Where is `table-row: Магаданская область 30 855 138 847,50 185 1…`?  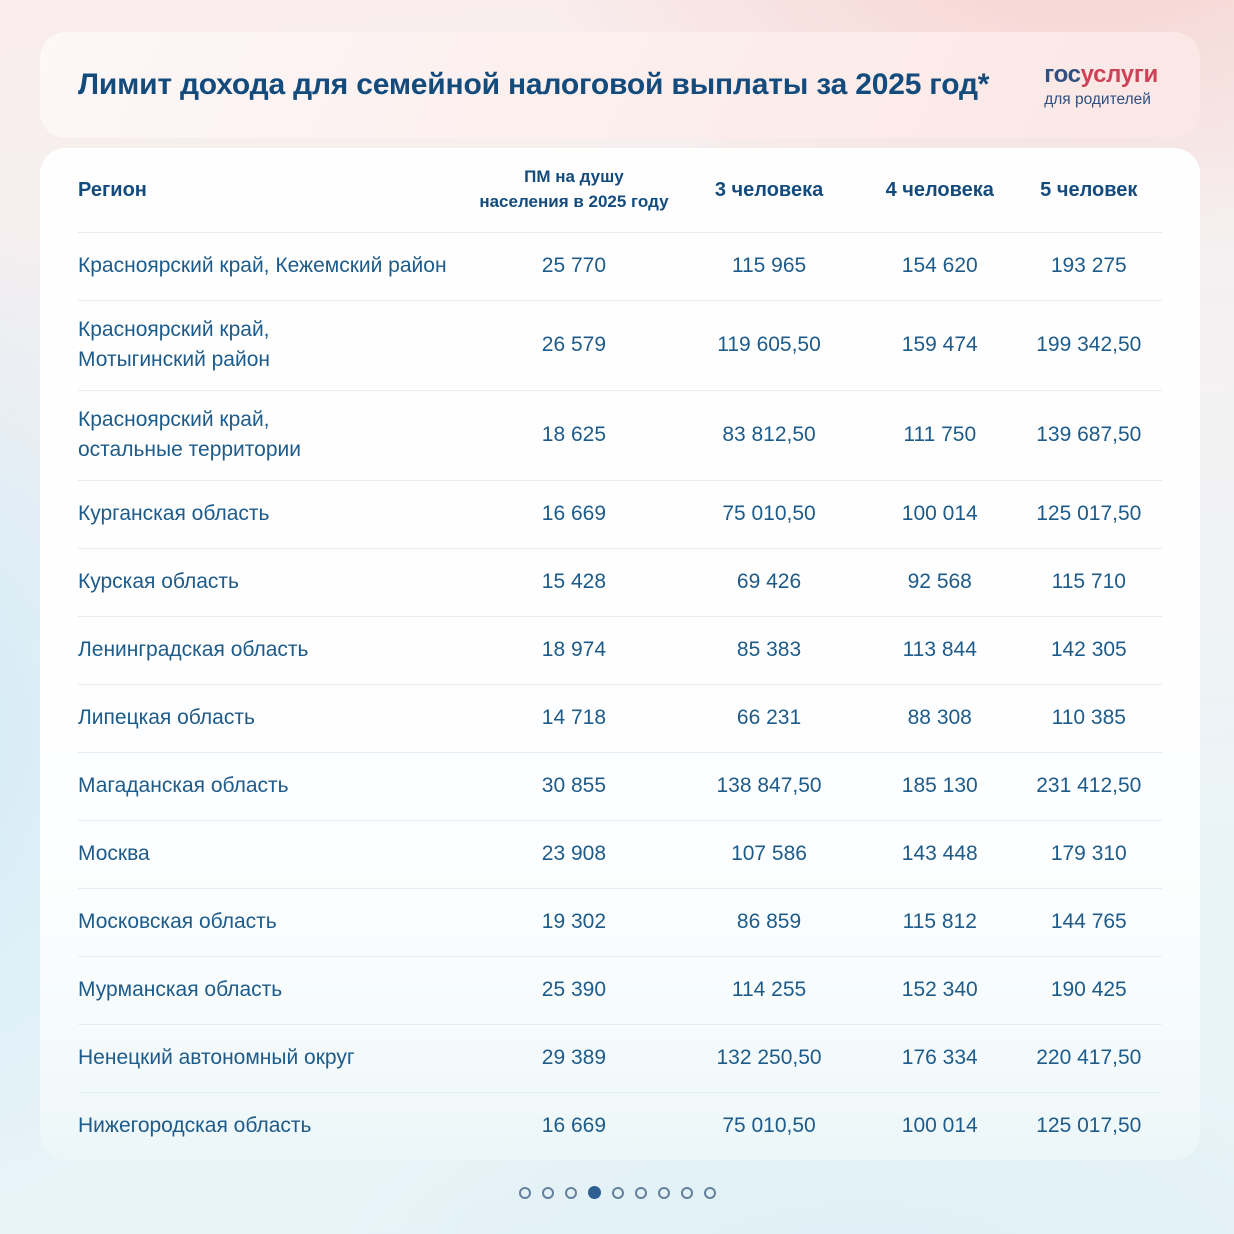 table-row: Магаданская область 30 855 138 847,50 185 1… is located at coordinates (620, 786).